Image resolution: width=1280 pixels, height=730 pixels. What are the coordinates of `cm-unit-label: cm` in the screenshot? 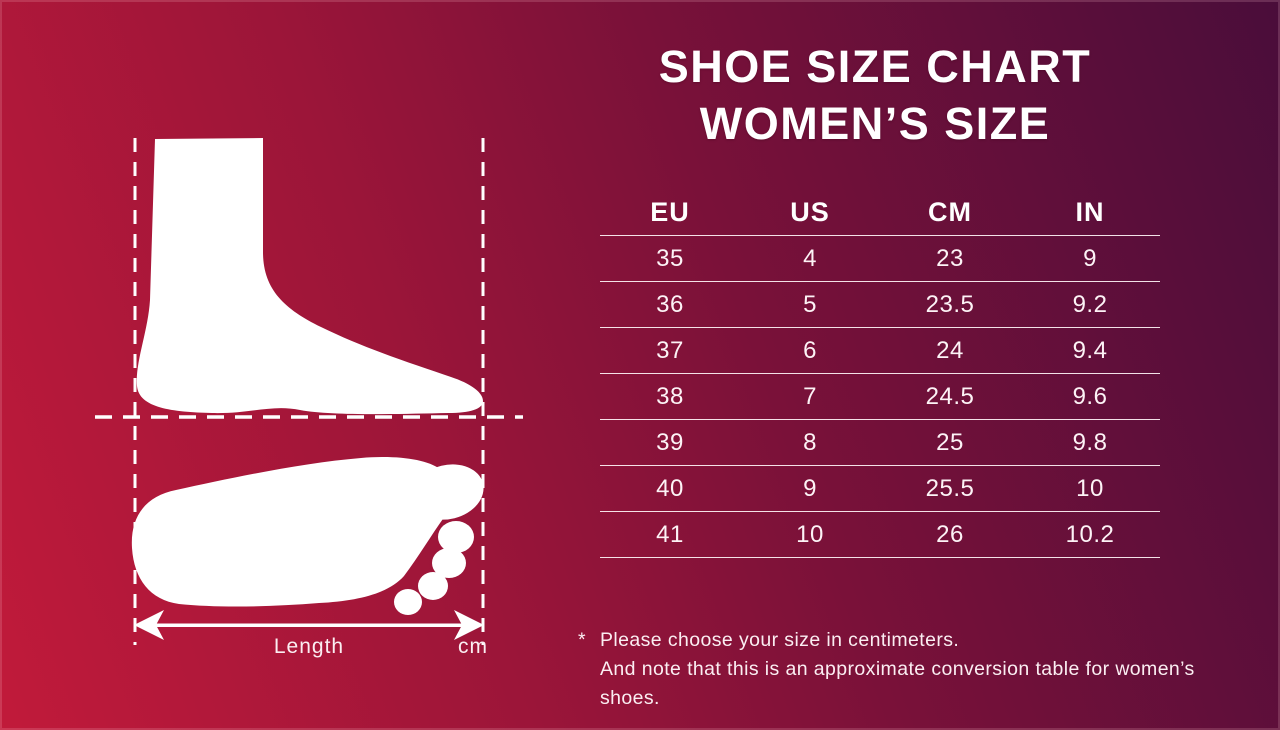 It's located at (473, 646).